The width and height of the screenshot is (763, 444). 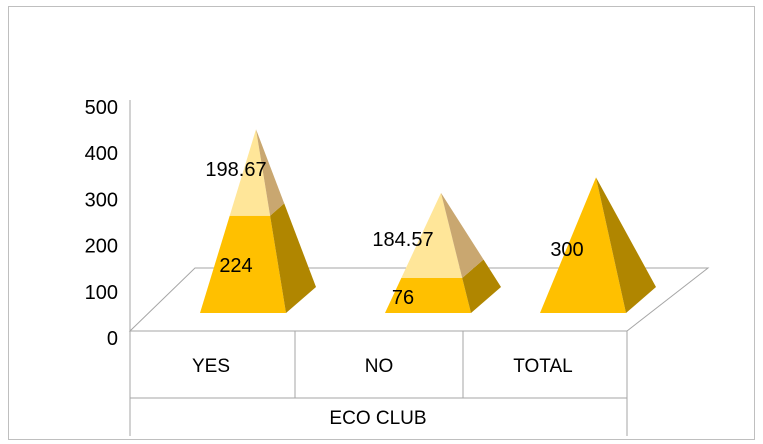 What do you see at coordinates (101, 293) in the screenshot?
I see `y-tick-label: 100` at bounding box center [101, 293].